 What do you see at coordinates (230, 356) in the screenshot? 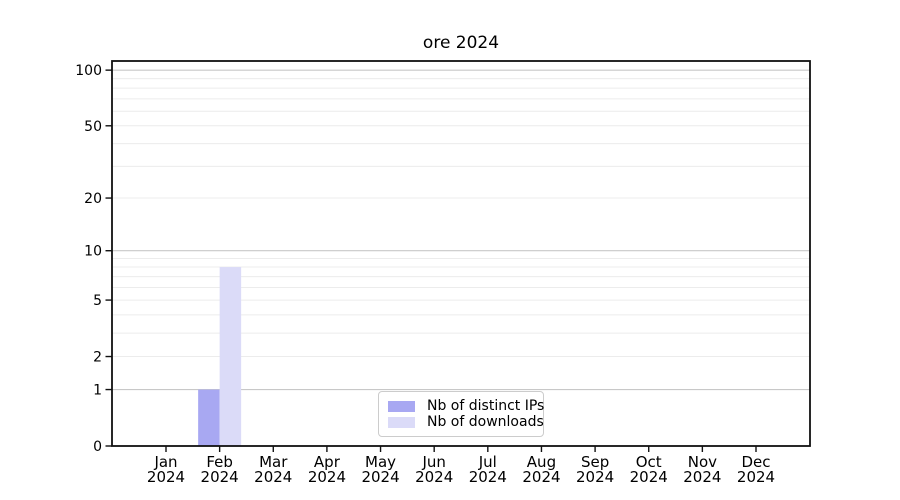
I see `bar-downloads` at bounding box center [230, 356].